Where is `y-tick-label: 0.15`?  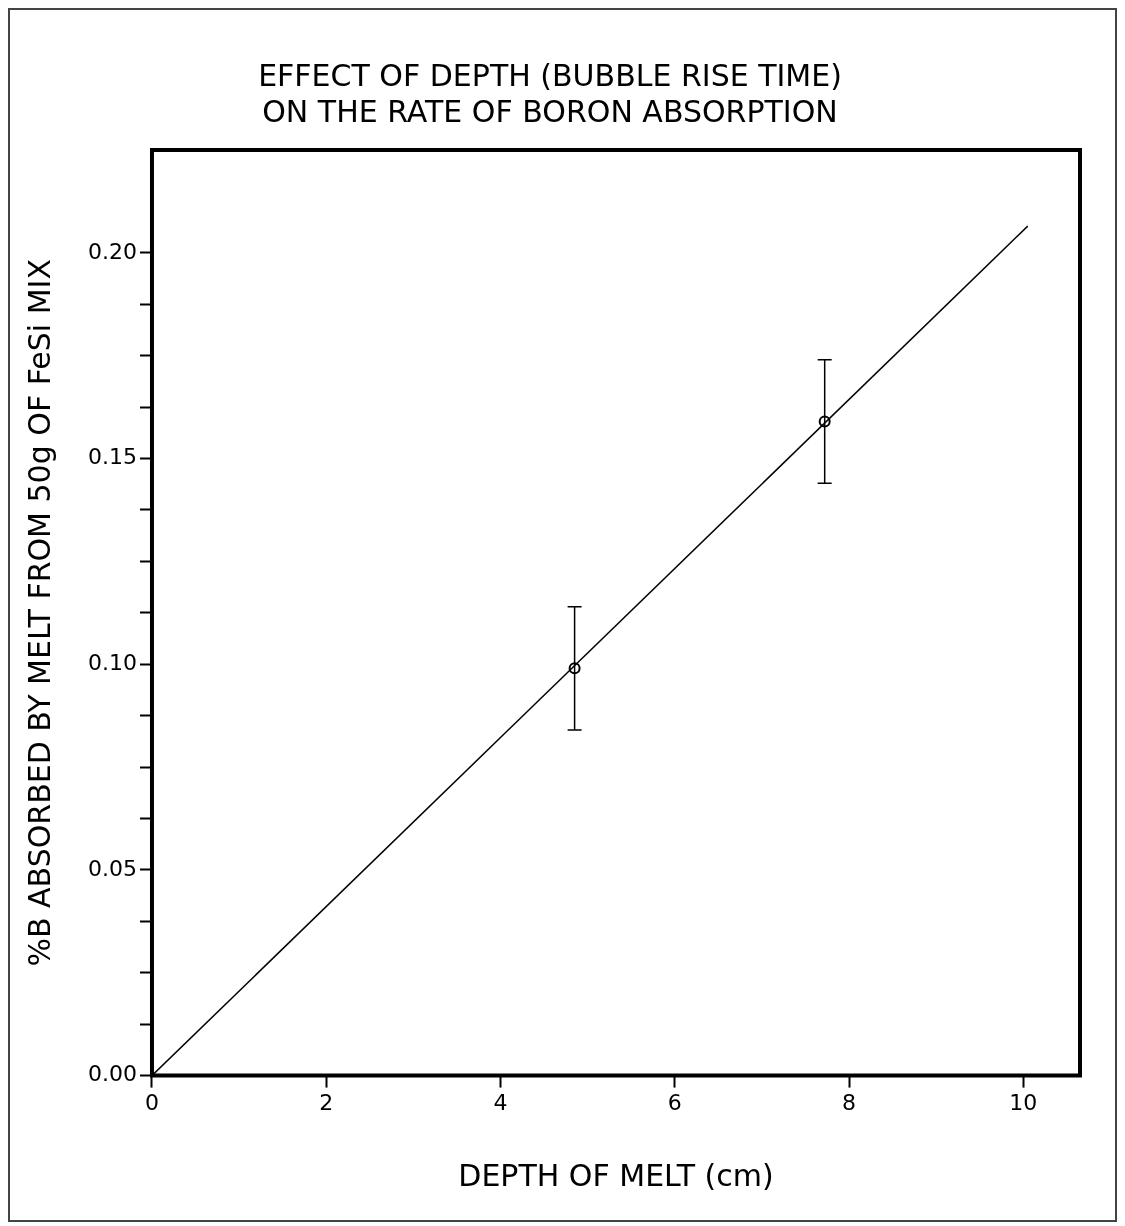 y-tick-label: 0.15 is located at coordinates (112, 457).